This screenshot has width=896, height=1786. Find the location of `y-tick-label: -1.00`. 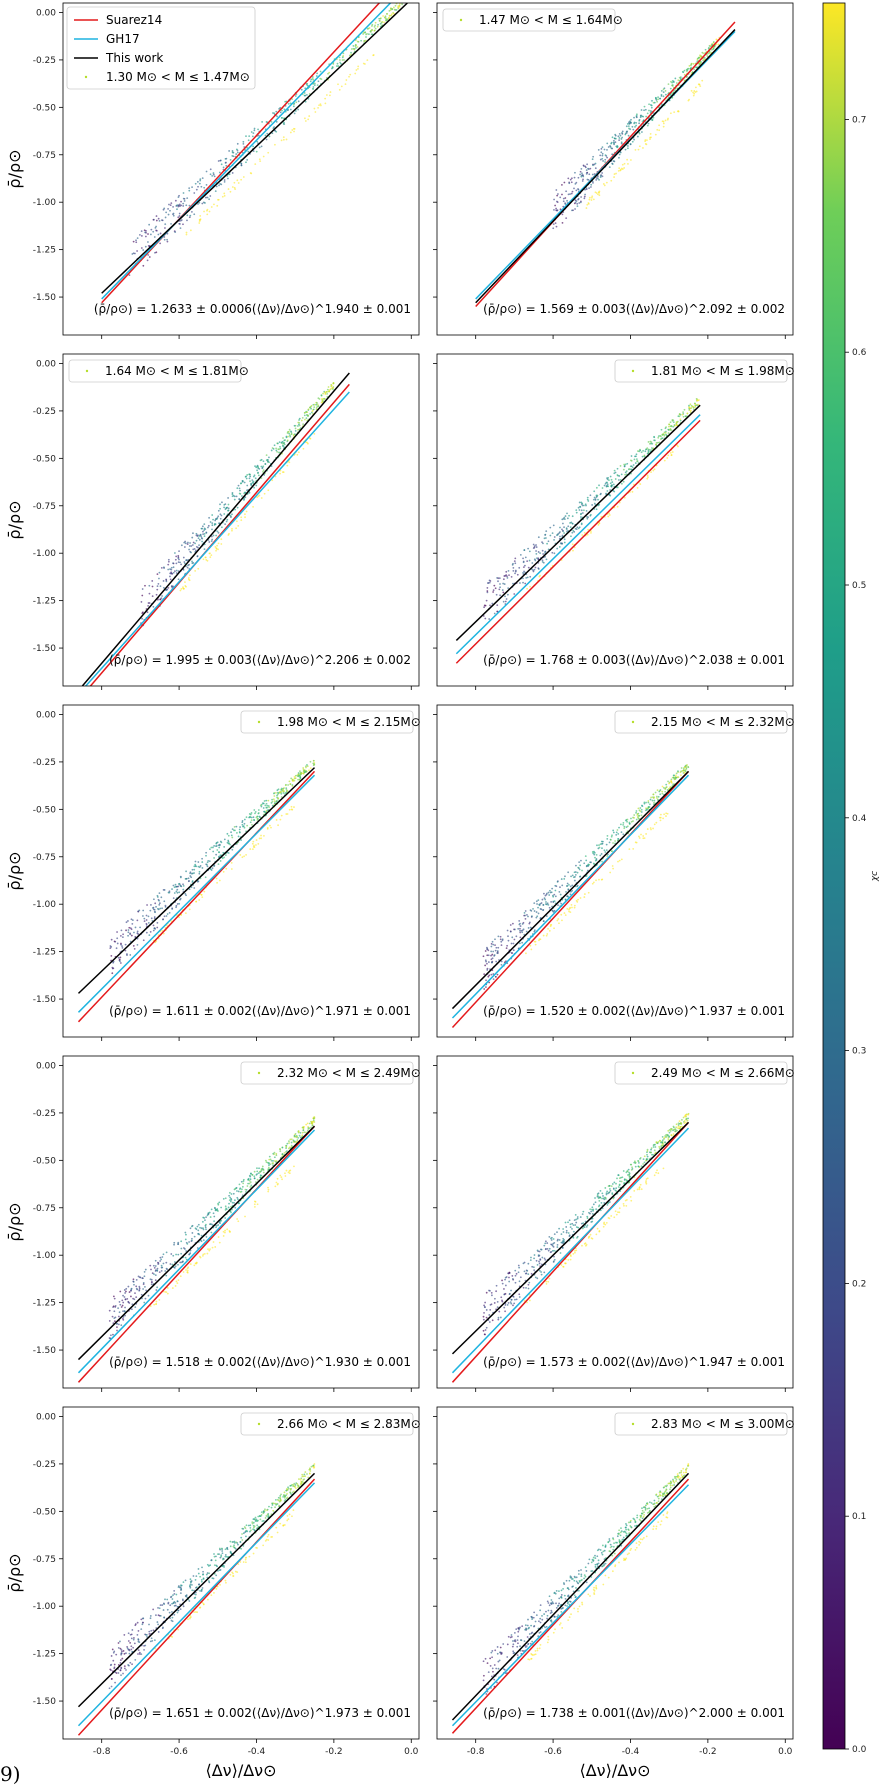

y-tick-label: -1.00 is located at coordinates (45, 905).